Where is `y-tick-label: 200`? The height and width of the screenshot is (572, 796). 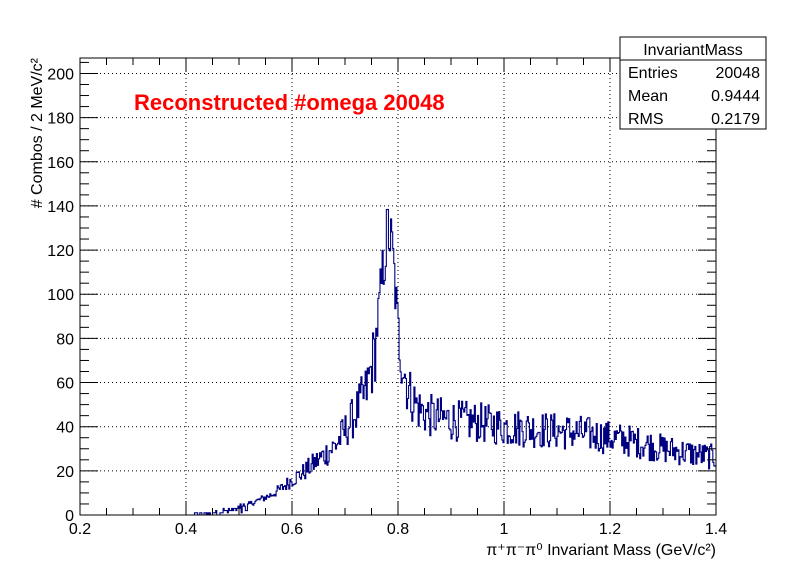
y-tick-label: 200 is located at coordinates (60, 74).